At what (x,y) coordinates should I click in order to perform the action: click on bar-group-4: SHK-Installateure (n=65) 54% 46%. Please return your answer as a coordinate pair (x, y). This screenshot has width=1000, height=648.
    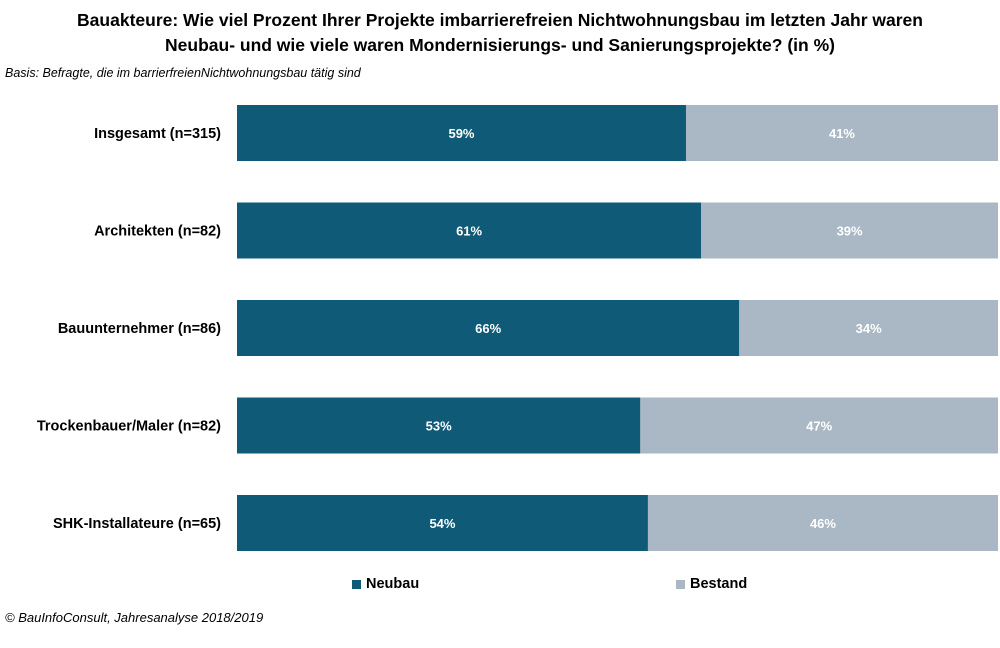
    Looking at the image, I should click on (525, 523).